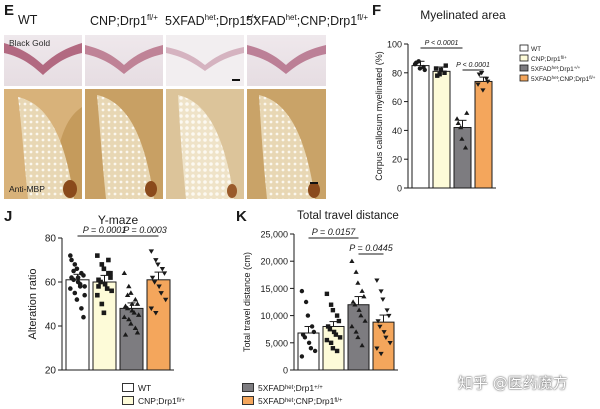  Describe the element at coordinates (397, 160) in the screenshot. I see `chart-f-y-tick-label: 20` at that location.